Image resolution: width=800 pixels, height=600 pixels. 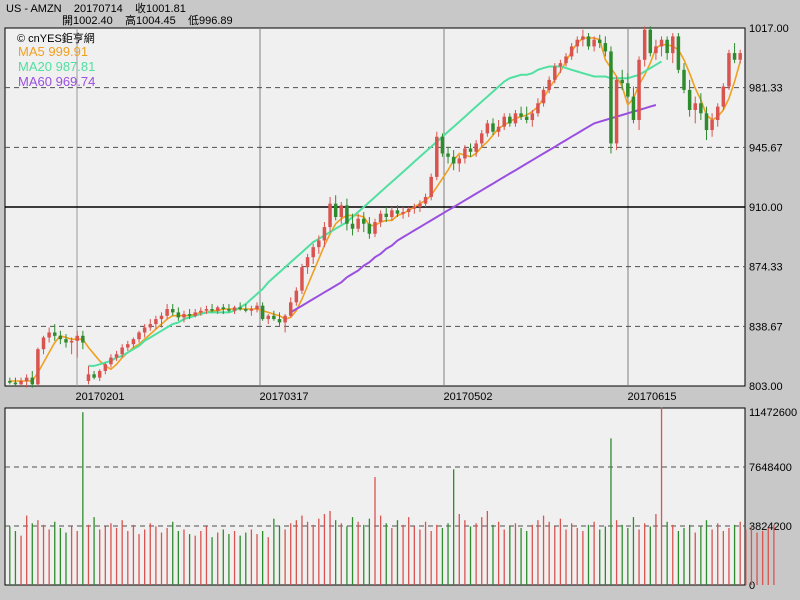 What do you see at coordinates (652, 397) in the screenshot?
I see `xtick-label: 20170615` at bounding box center [652, 397].